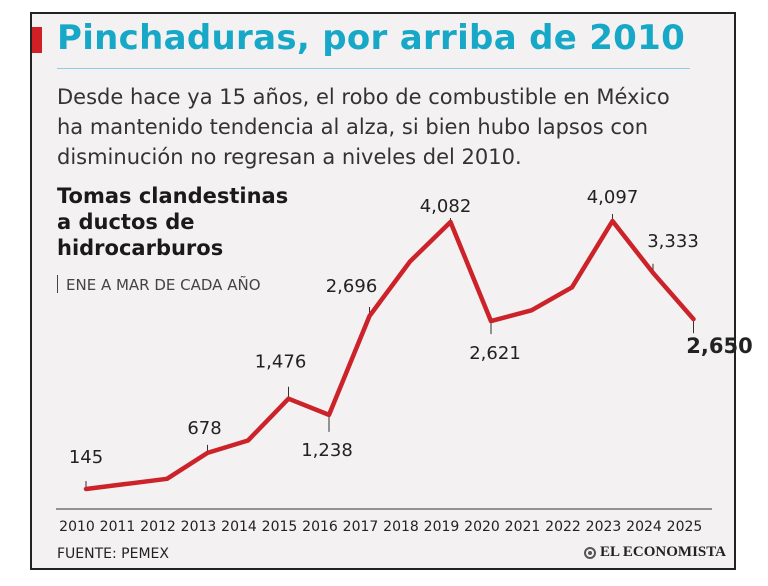 This screenshot has width=768, height=586. I want to click on x-tick-label: 2010, so click(77, 527).